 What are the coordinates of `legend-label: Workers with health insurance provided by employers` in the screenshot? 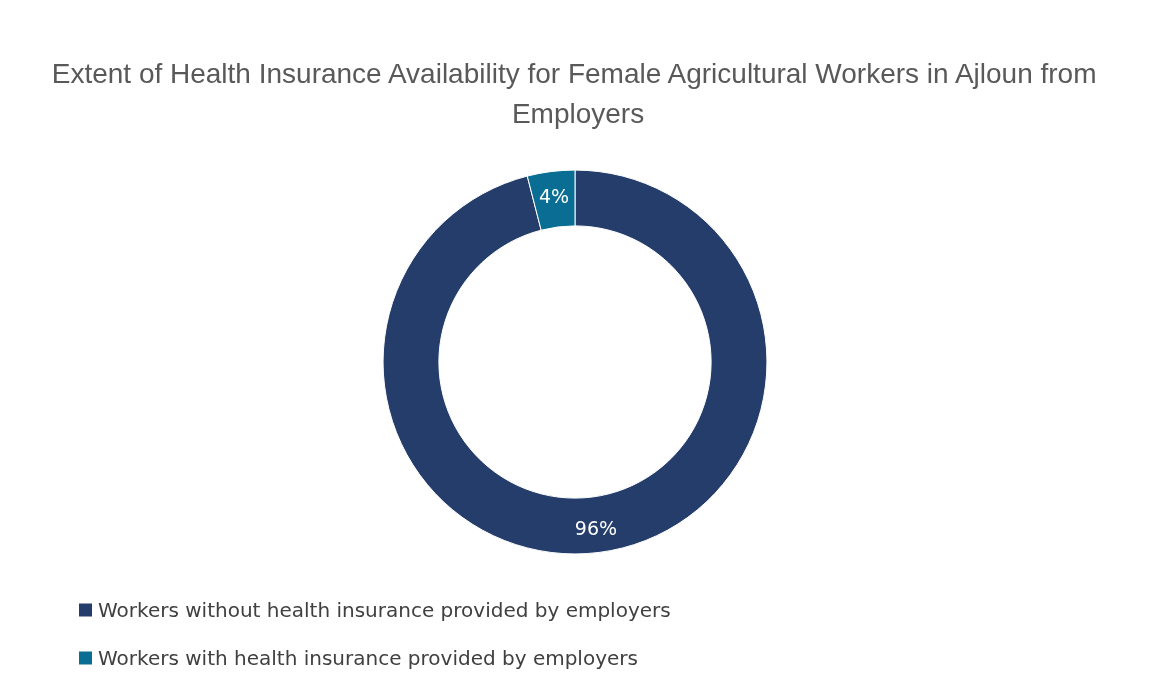 It's located at (368, 658).